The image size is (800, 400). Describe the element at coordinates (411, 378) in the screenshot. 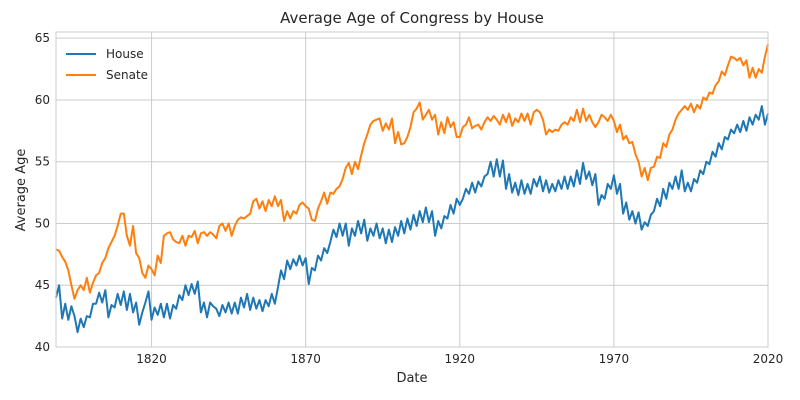

I see `x-axis-label: Date` at that location.